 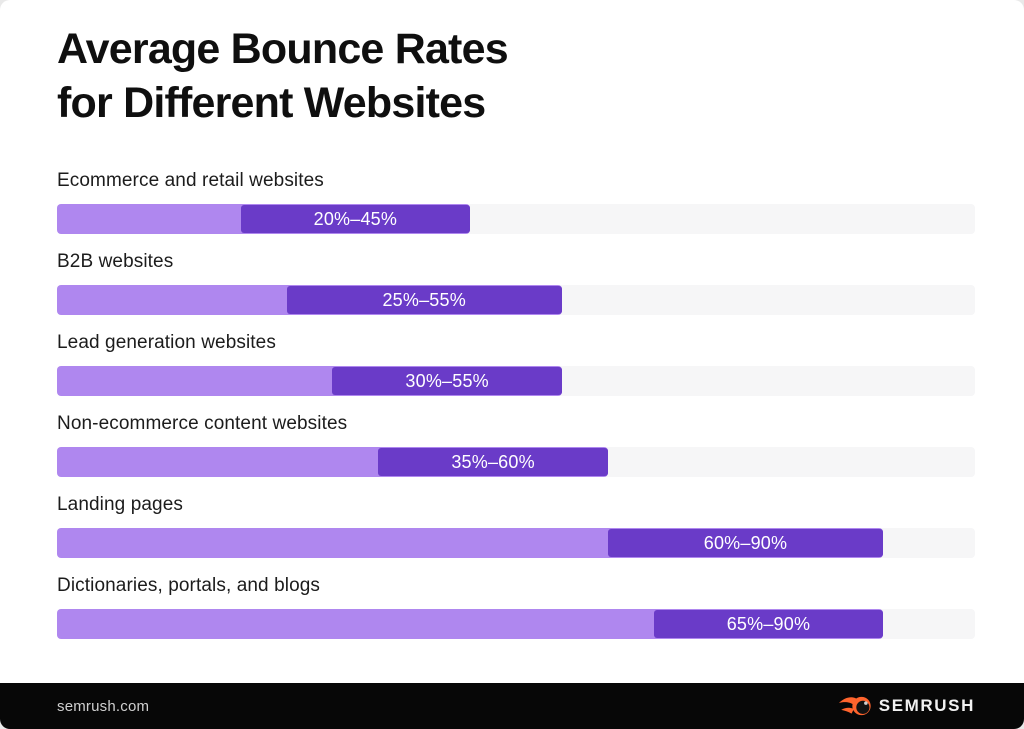 I want to click on bar-range-dark: 35%–60%, so click(x=493, y=462).